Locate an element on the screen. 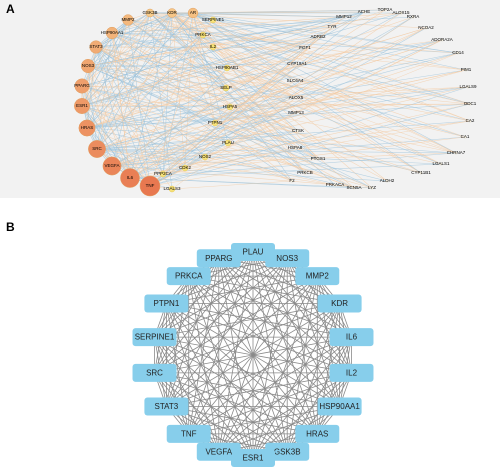 This screenshot has width=500, height=469. node-label: ALOX5 is located at coordinates (296, 97).